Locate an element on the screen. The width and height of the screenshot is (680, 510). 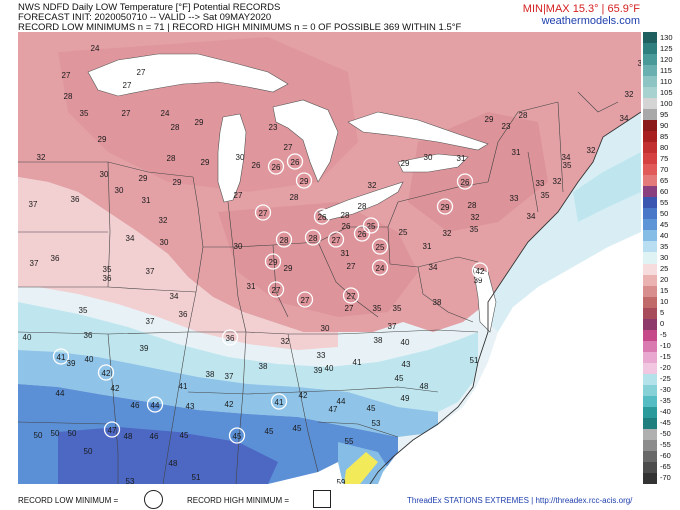
color-scale-label: -30 is located at coordinates (665, 390).